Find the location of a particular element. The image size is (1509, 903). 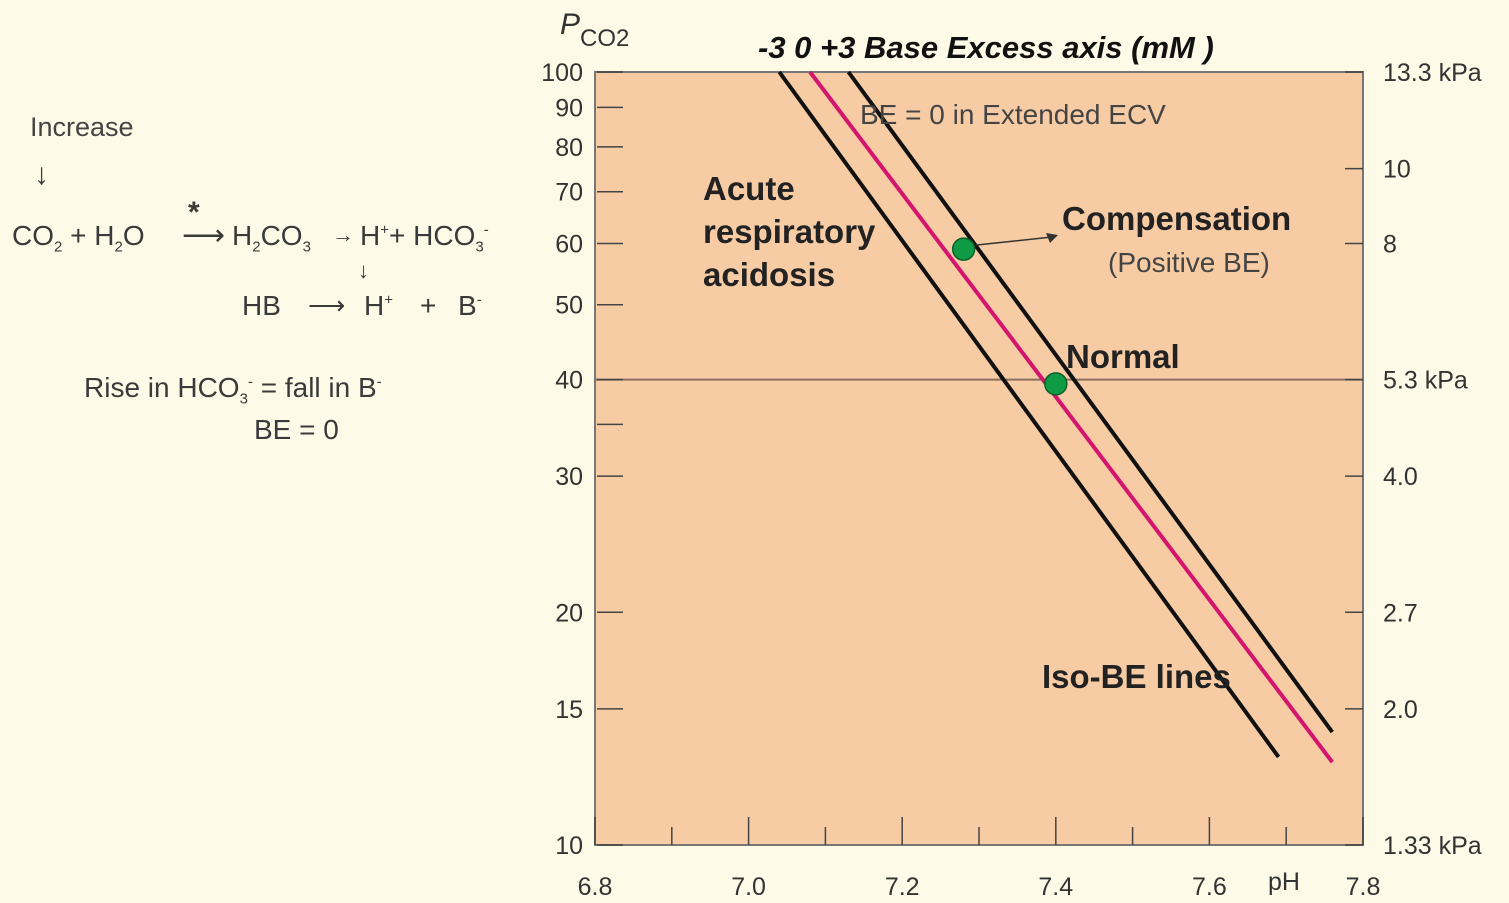

equation-hb: HB is located at coordinates (261, 305).